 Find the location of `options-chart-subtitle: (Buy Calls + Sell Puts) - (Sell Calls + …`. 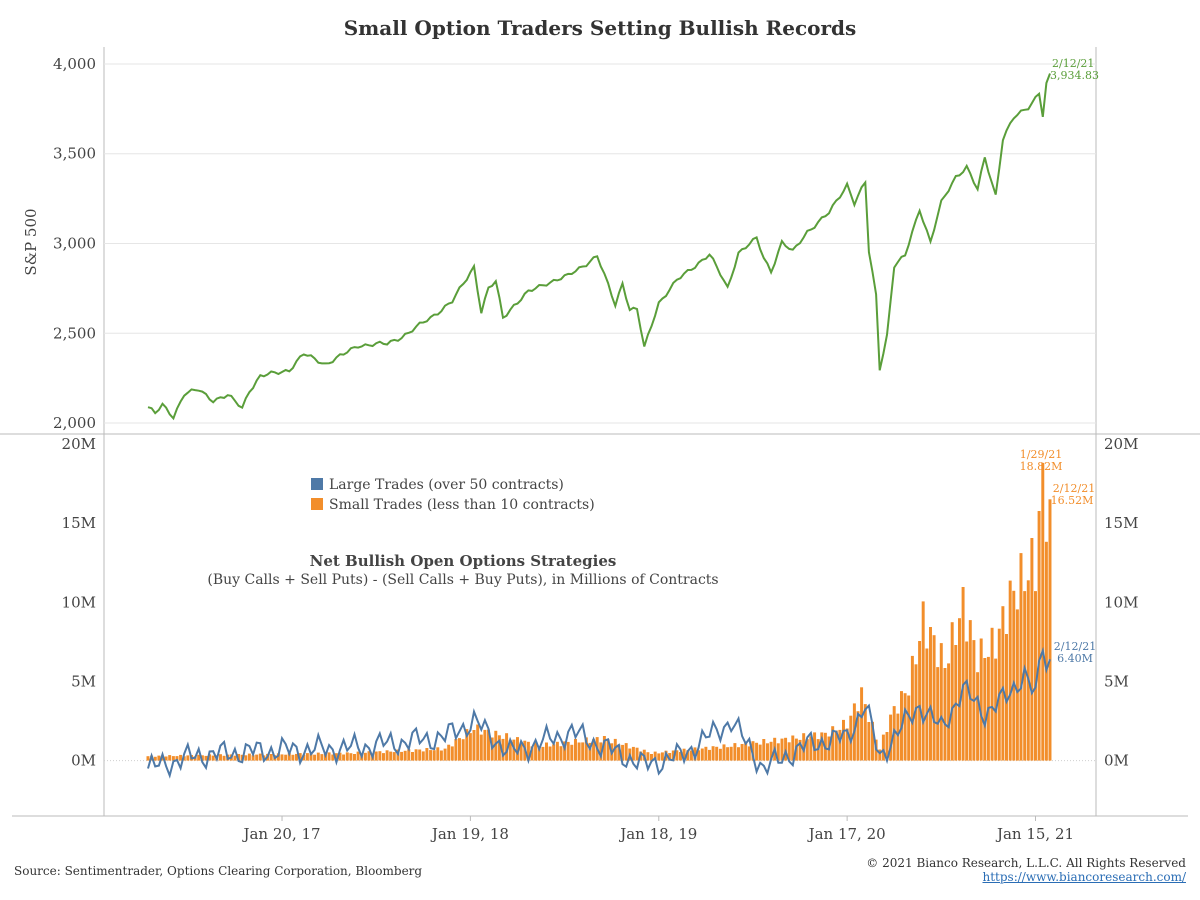

options-chart-subtitle: (Buy Calls + Sell Puts) - (Sell Calls + … is located at coordinates (462, 580).